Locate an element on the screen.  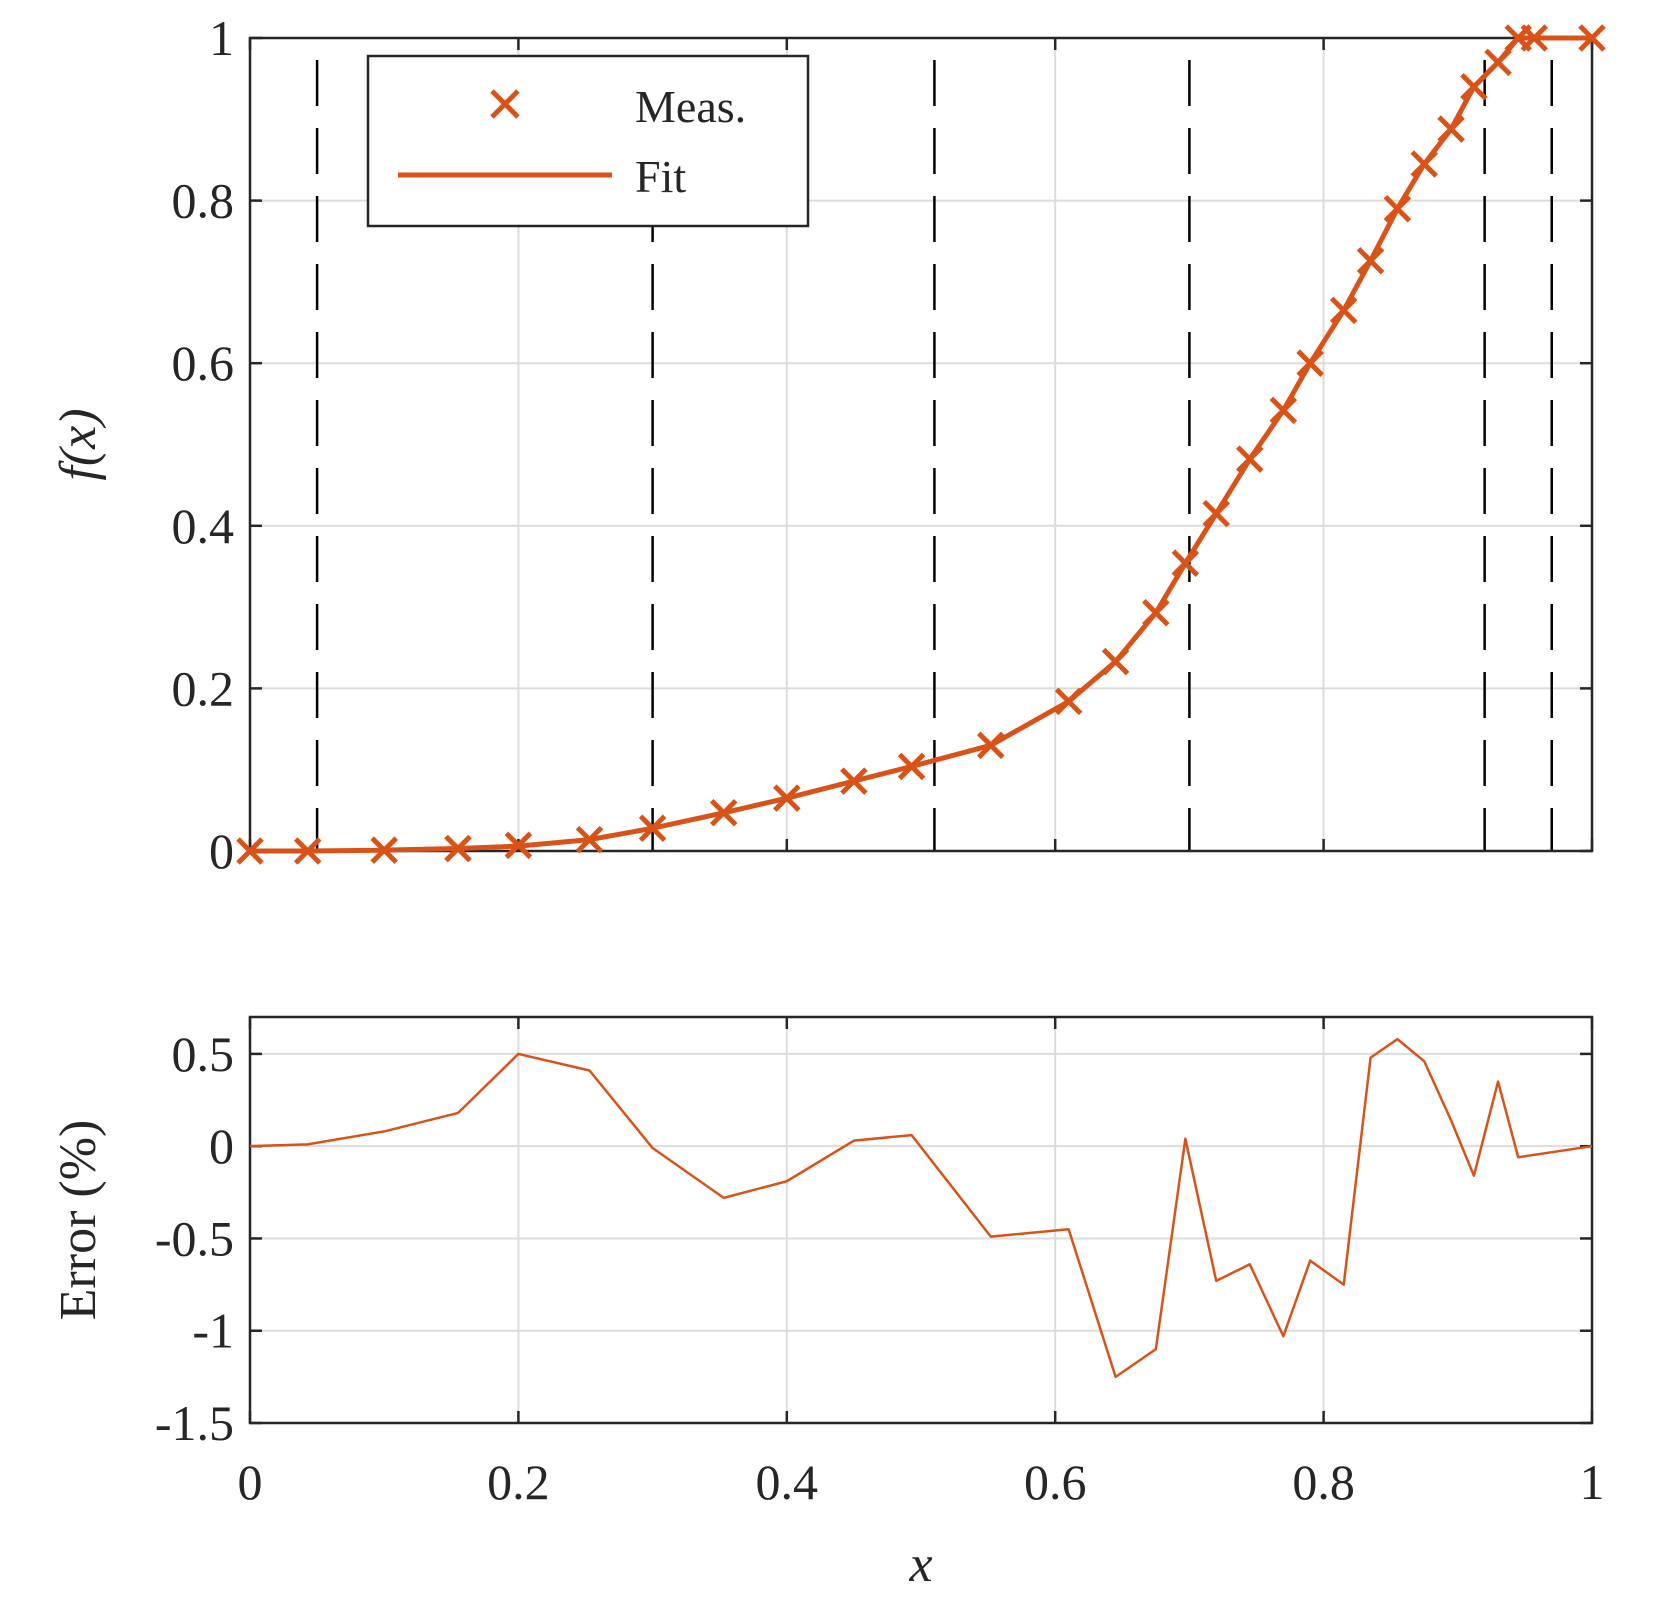
legend-label-fit: Fit is located at coordinates (660, 176).